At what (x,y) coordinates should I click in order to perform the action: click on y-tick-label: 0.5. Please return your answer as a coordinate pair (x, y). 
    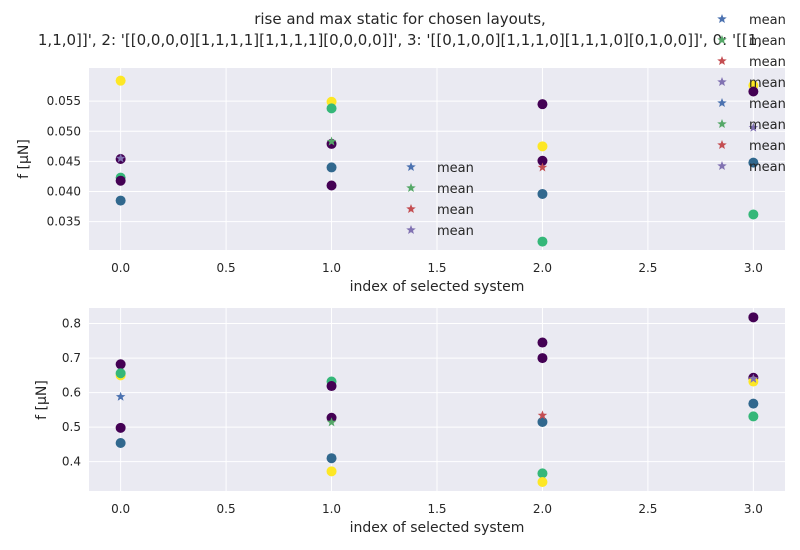
    Looking at the image, I should click on (71, 427).